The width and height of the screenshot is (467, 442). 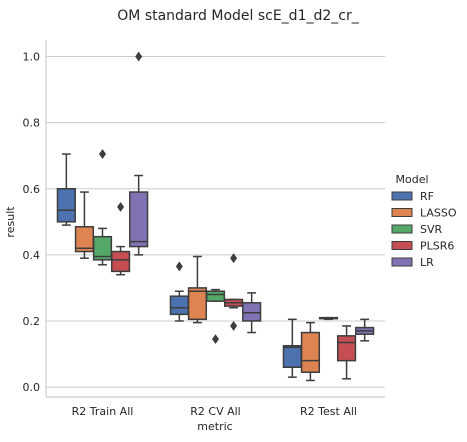 I want to click on legend-title: Model, so click(x=411, y=179).